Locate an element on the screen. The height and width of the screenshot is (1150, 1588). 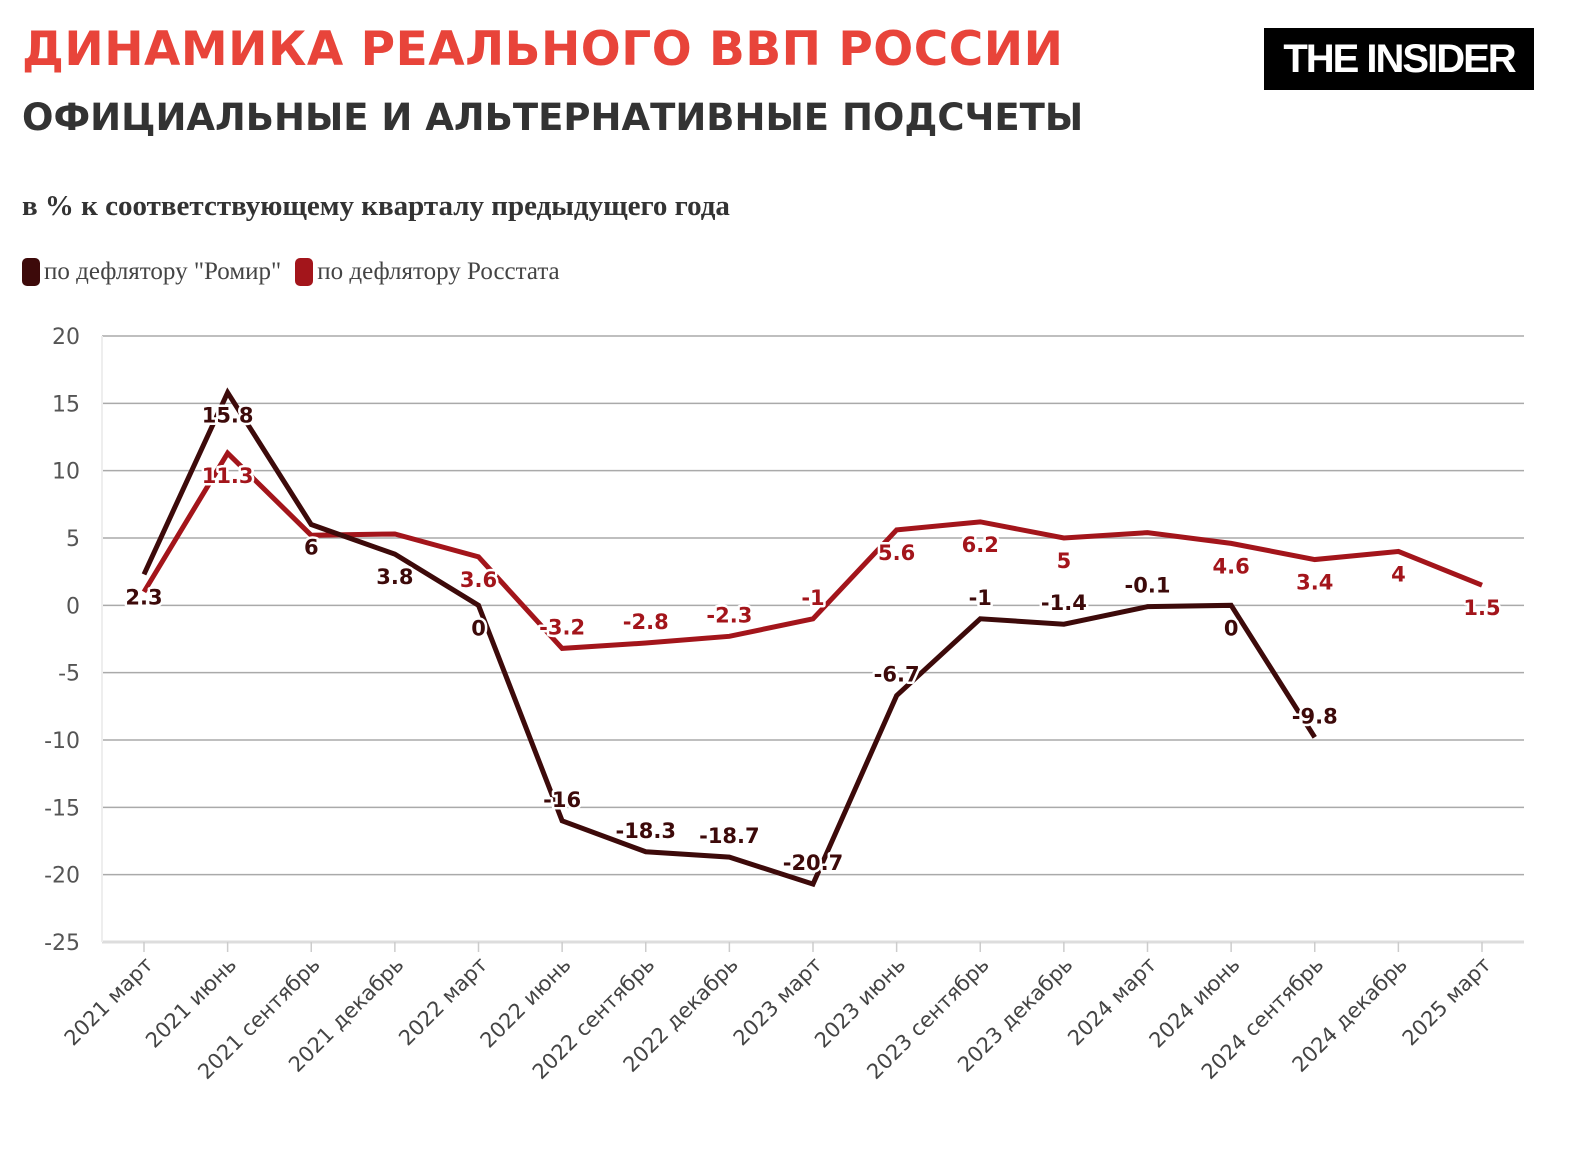
x-tick-label: 2025 март is located at coordinates (1447, 1002).